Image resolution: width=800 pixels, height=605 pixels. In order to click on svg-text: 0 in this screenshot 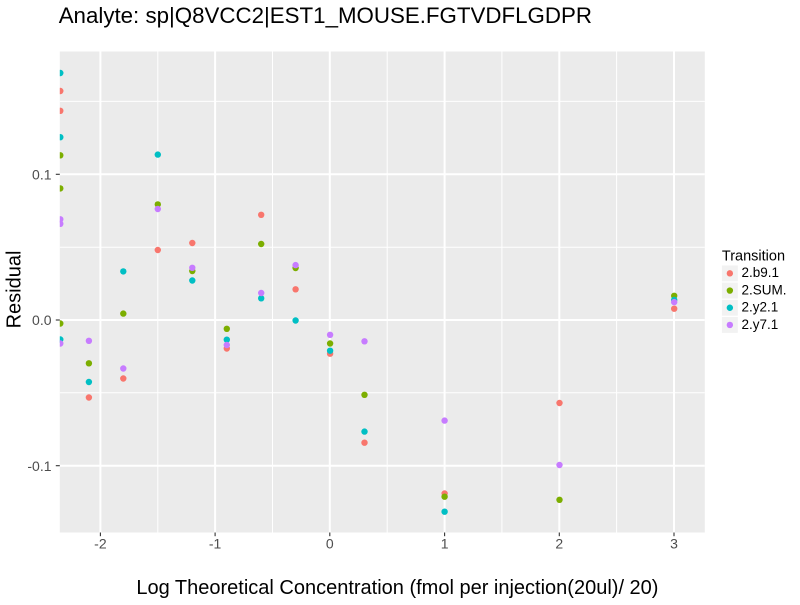, I will do `click(330, 544)`.